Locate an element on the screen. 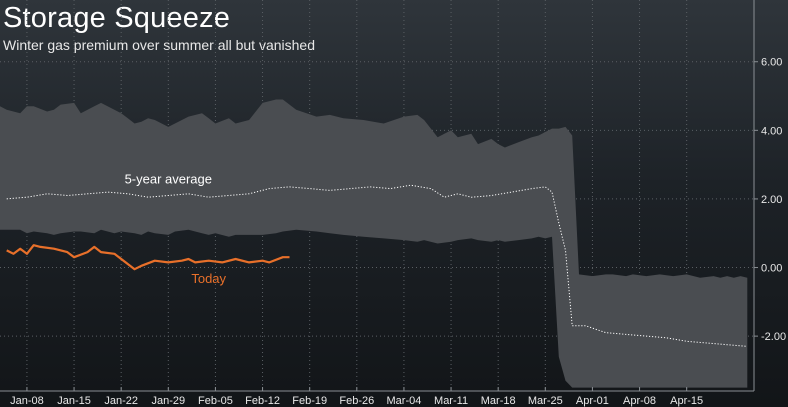 The height and width of the screenshot is (407, 788). x-tick-label-1: Jan-15 is located at coordinates (74, 401).